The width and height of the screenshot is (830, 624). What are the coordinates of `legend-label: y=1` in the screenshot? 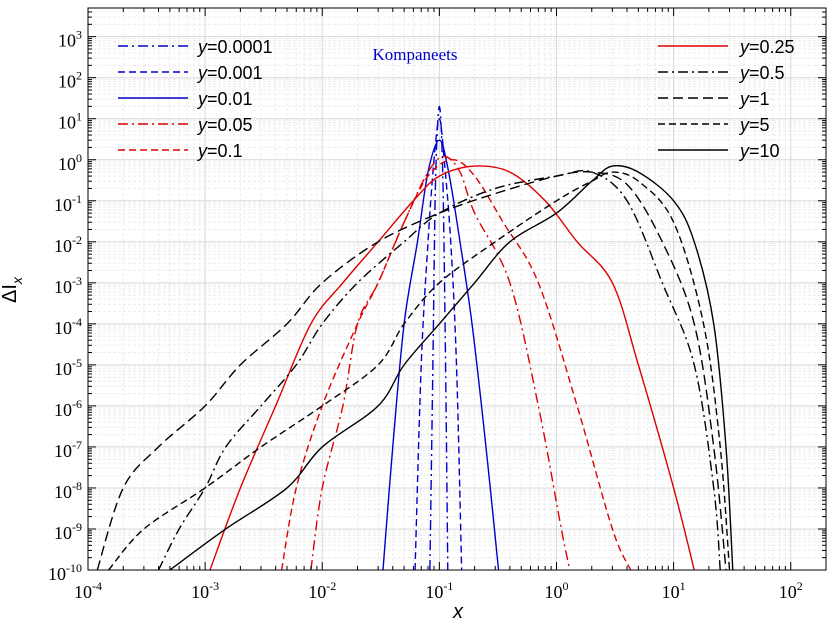 It's located at (754, 99).